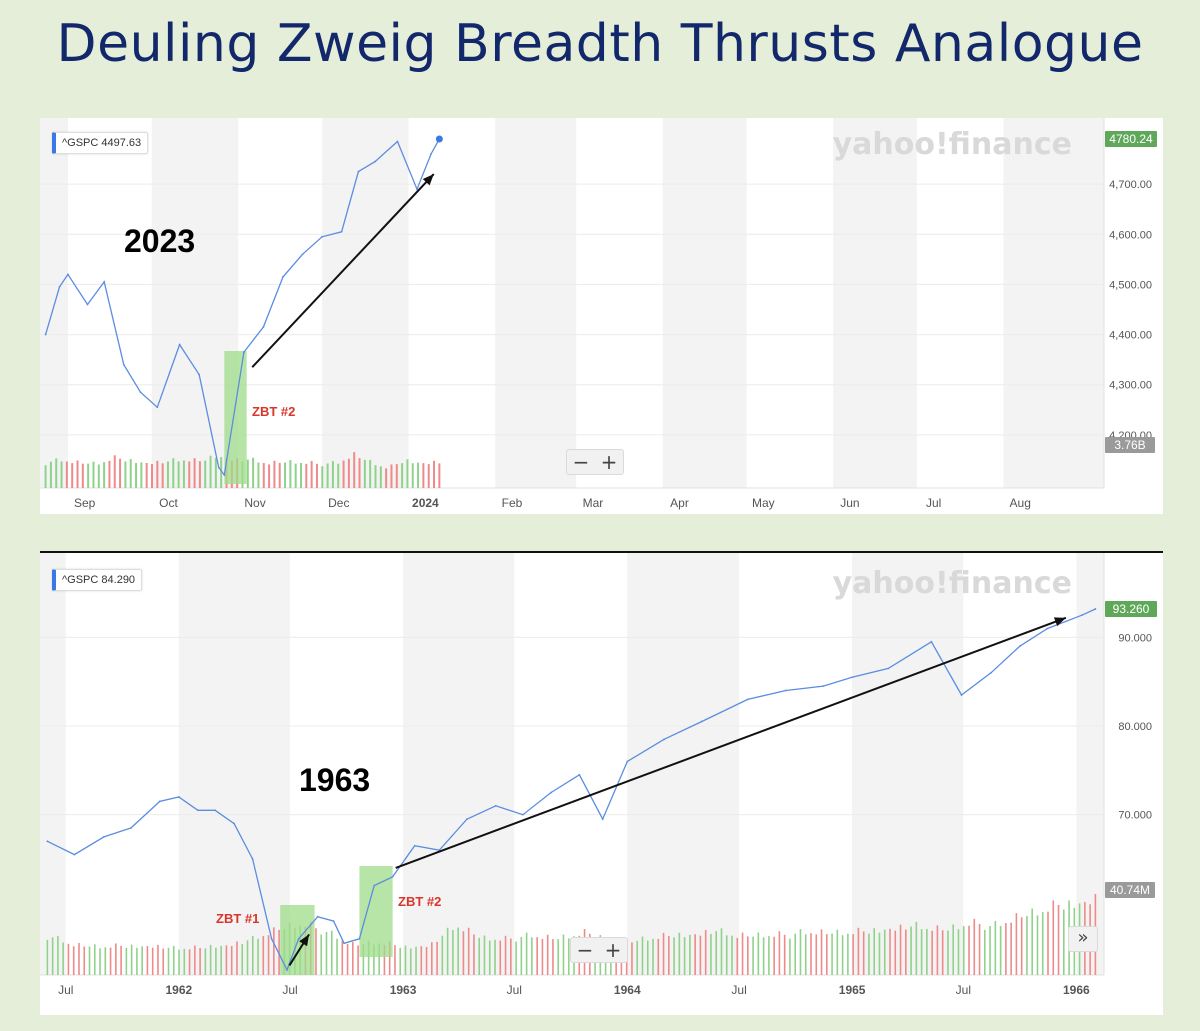  I want to click on x-tick-label: 1963, so click(403, 990).